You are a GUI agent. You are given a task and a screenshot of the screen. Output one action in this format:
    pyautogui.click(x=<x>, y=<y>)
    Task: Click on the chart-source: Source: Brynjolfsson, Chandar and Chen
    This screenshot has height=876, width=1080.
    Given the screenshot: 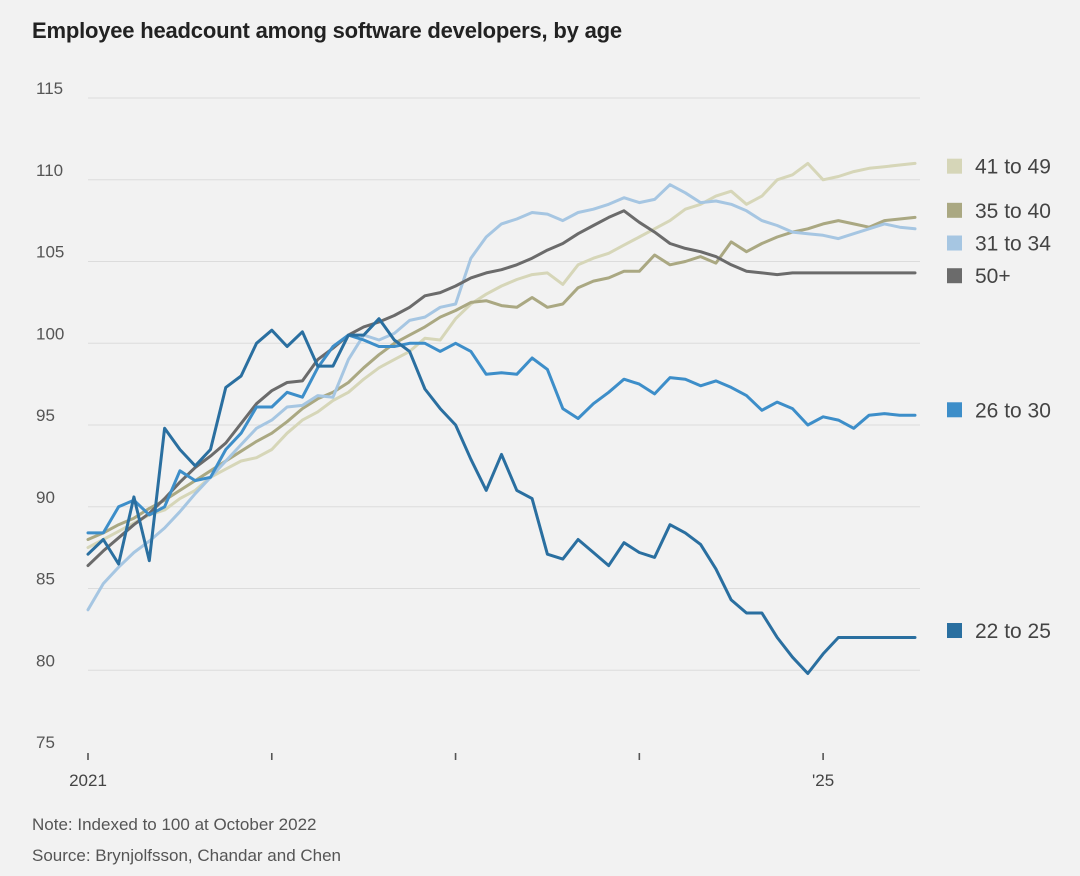 What is the action you would take?
    pyautogui.click(x=187, y=855)
    